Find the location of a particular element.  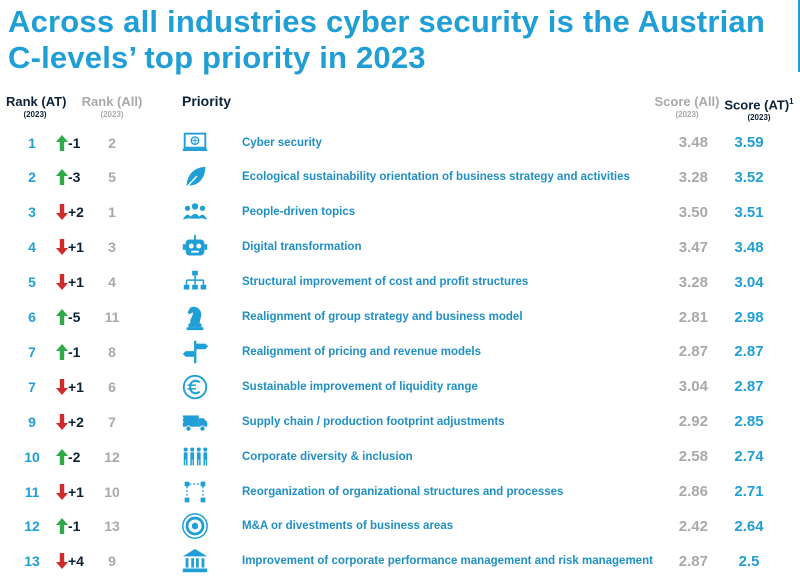

priority-label: Digital transformation is located at coordinates (302, 247).